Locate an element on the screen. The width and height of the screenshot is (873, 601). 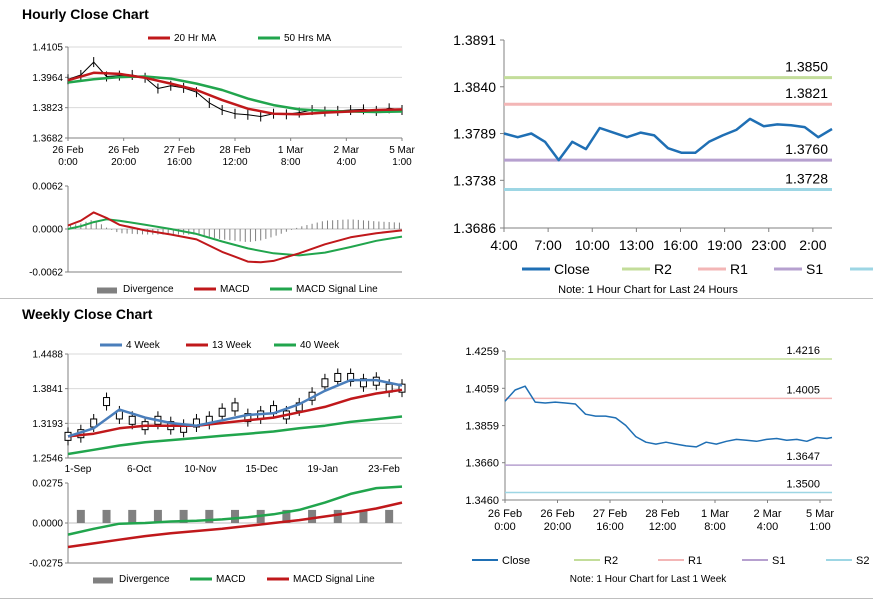
weekly-macd-legend-label: MACD Signal Line is located at coordinates (334, 579).